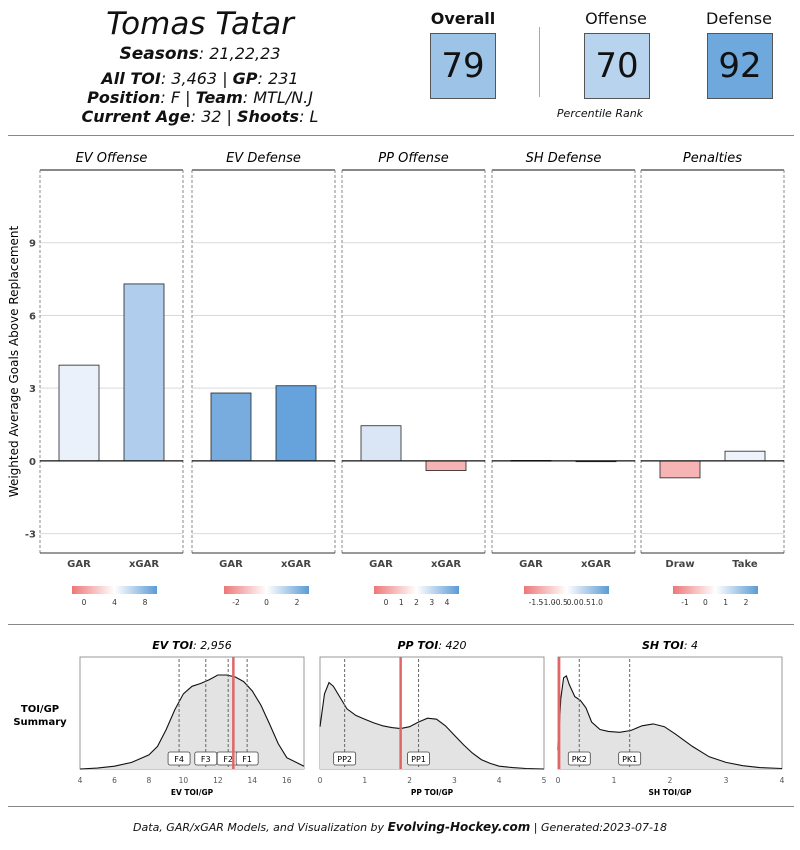 The width and height of the screenshot is (800, 850). What do you see at coordinates (211, 116) in the screenshot?
I see `age-value: 32` at bounding box center [211, 116].